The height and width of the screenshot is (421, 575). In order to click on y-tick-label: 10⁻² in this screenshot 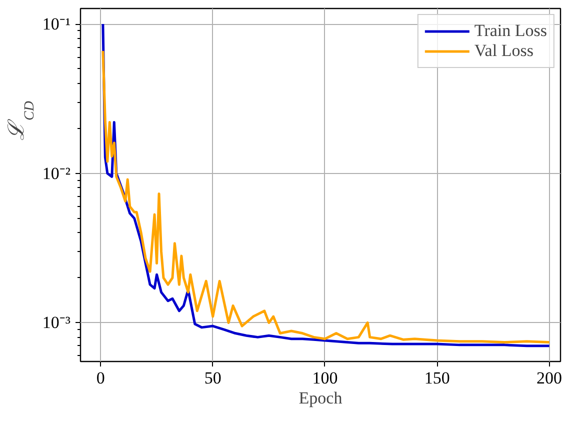, I will do `click(56, 173)`.